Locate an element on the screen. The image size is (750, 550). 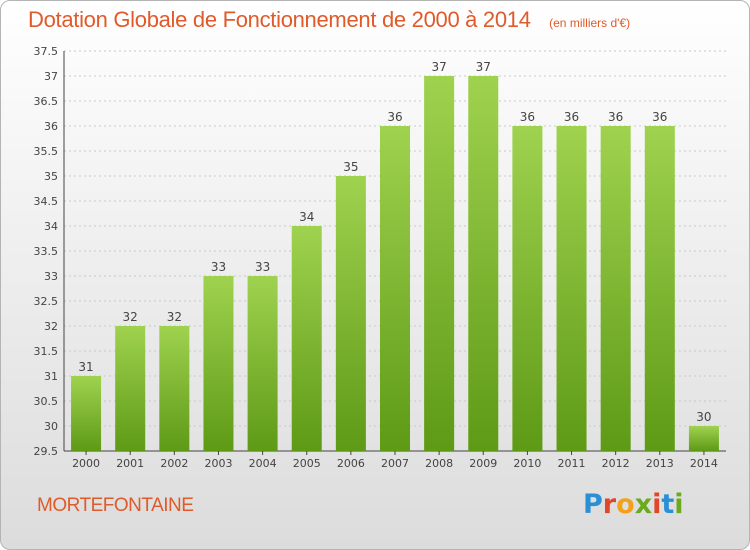
x-tick-label: 2004 is located at coordinates (263, 463).